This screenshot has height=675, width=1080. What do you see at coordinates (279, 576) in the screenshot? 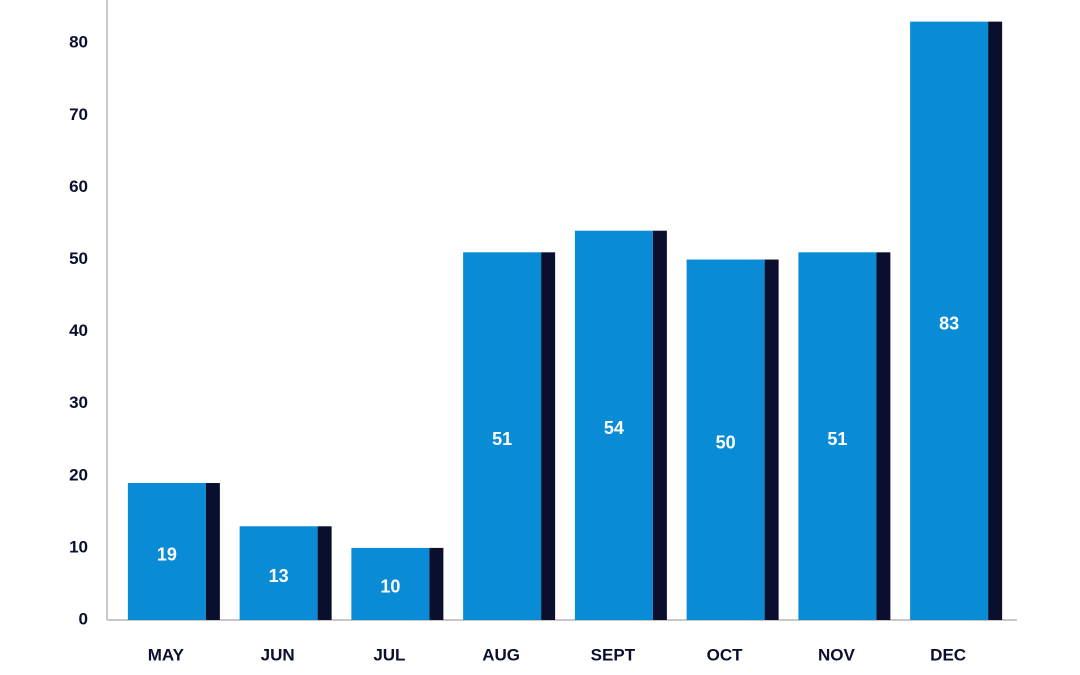
I see `value-label: 13` at bounding box center [279, 576].